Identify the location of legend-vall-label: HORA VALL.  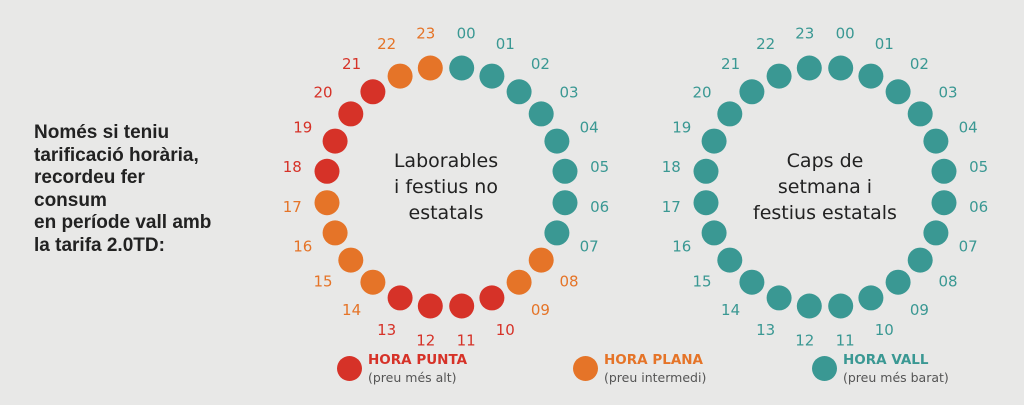
(886, 360).